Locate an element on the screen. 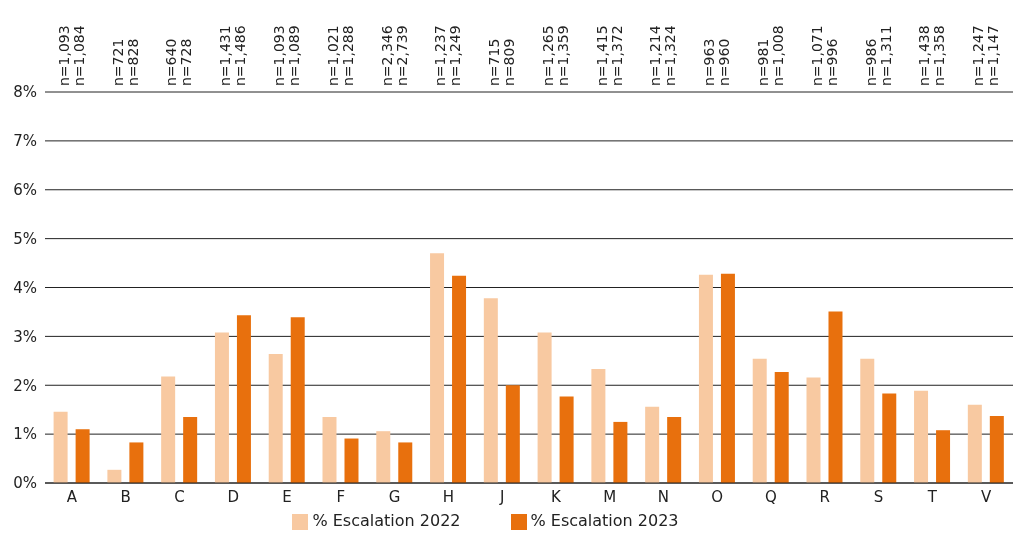 The image size is (1023, 546). x-tick-label: J is located at coordinates (501, 496).